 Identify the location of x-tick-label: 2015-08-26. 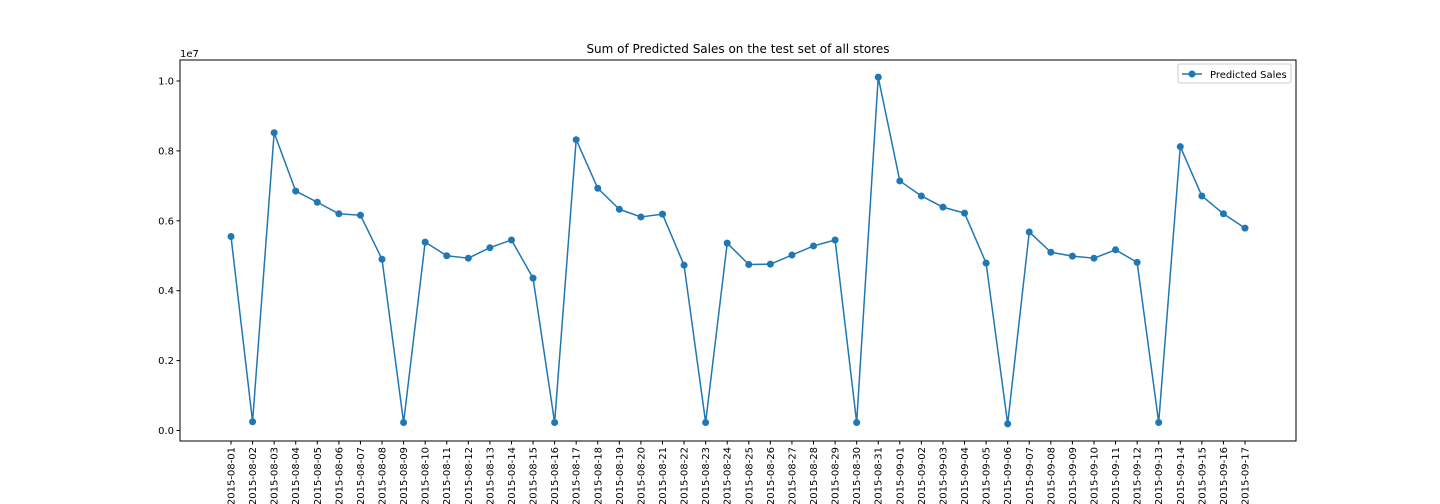
(771, 475).